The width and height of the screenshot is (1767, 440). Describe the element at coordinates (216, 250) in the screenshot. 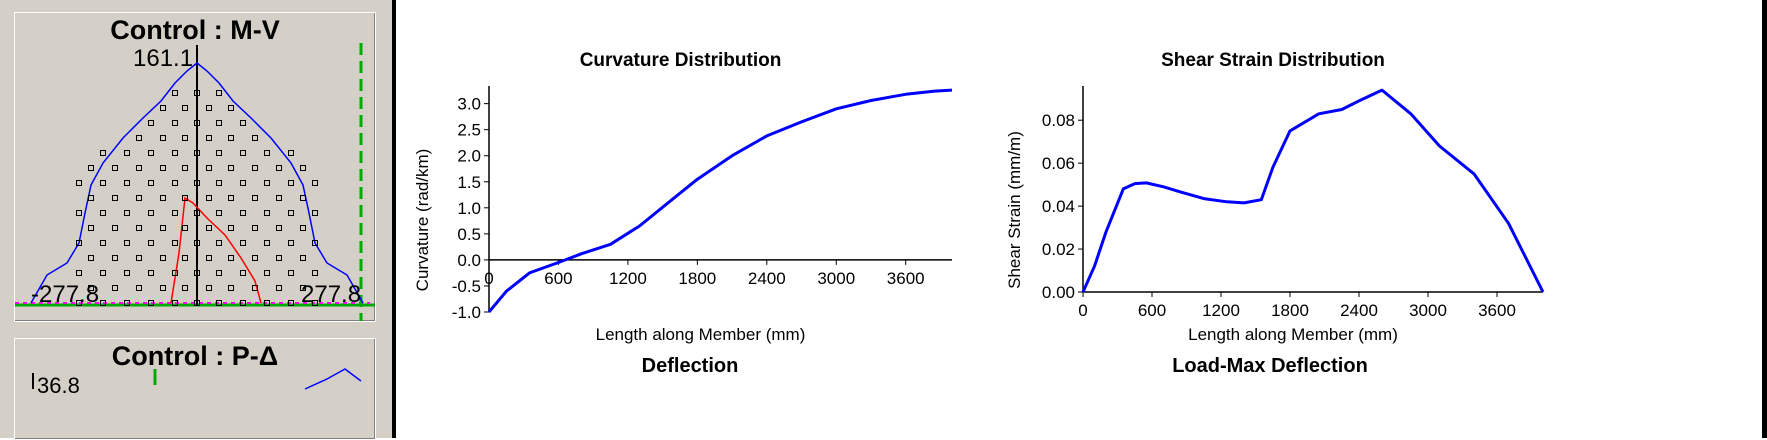

I see `mv-inner-curve` at that location.